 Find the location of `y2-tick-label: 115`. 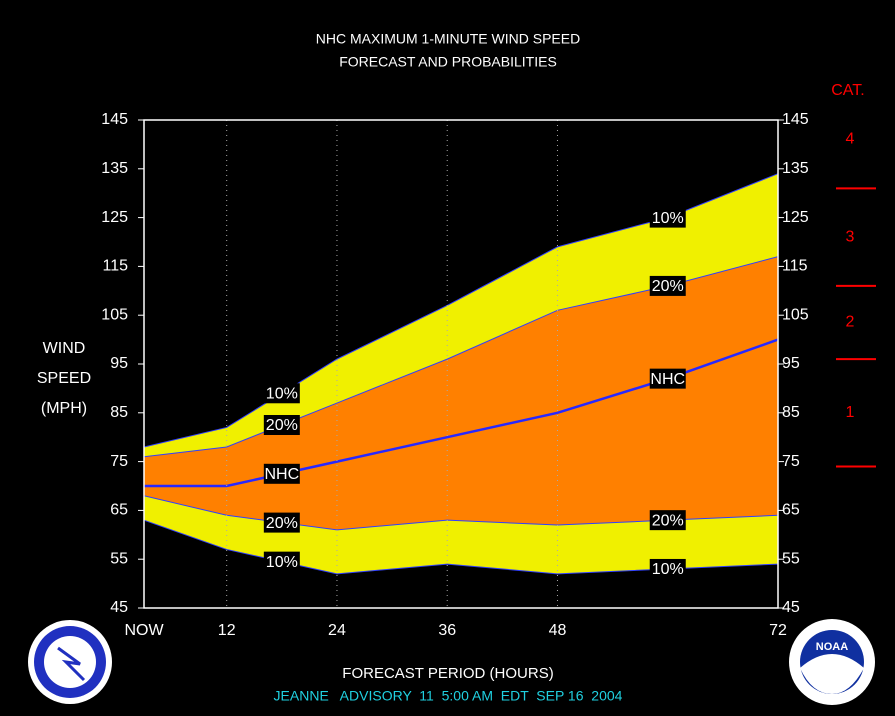

y2-tick-label: 115 is located at coordinates (795, 266).